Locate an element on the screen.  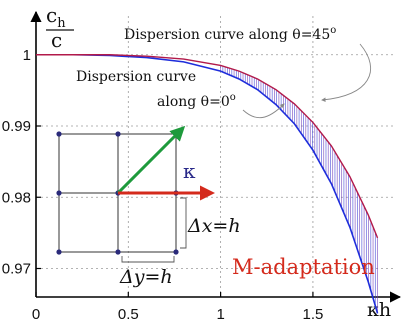
annotation-theta45: Dispersion curve along θ=45o is located at coordinates (230, 34).